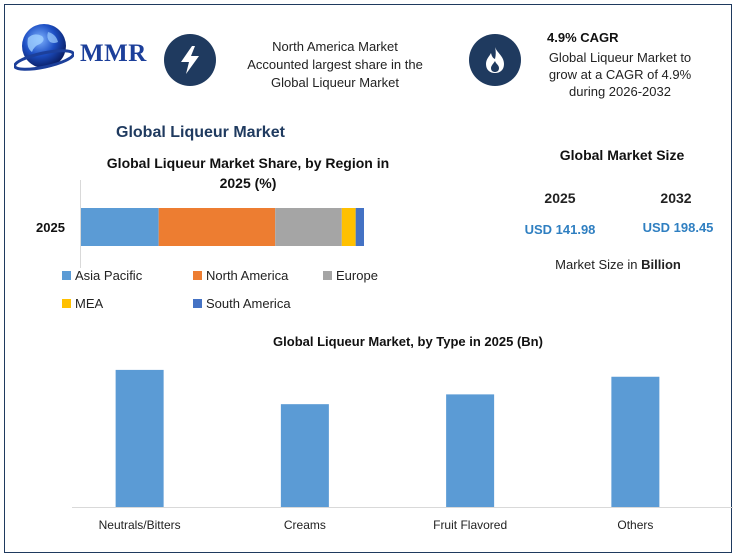 The height and width of the screenshot is (557, 736). I want to click on lightning-icon, so click(190, 60).